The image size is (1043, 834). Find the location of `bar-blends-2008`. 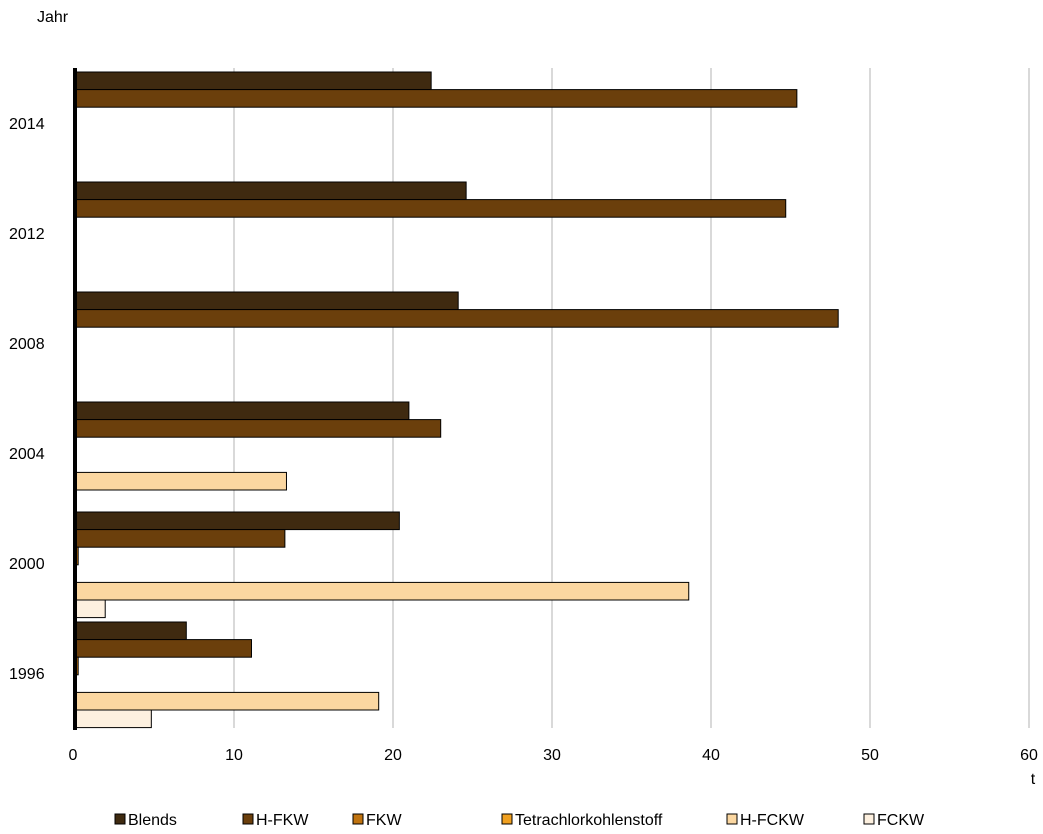

bar-blends-2008 is located at coordinates (266, 301).